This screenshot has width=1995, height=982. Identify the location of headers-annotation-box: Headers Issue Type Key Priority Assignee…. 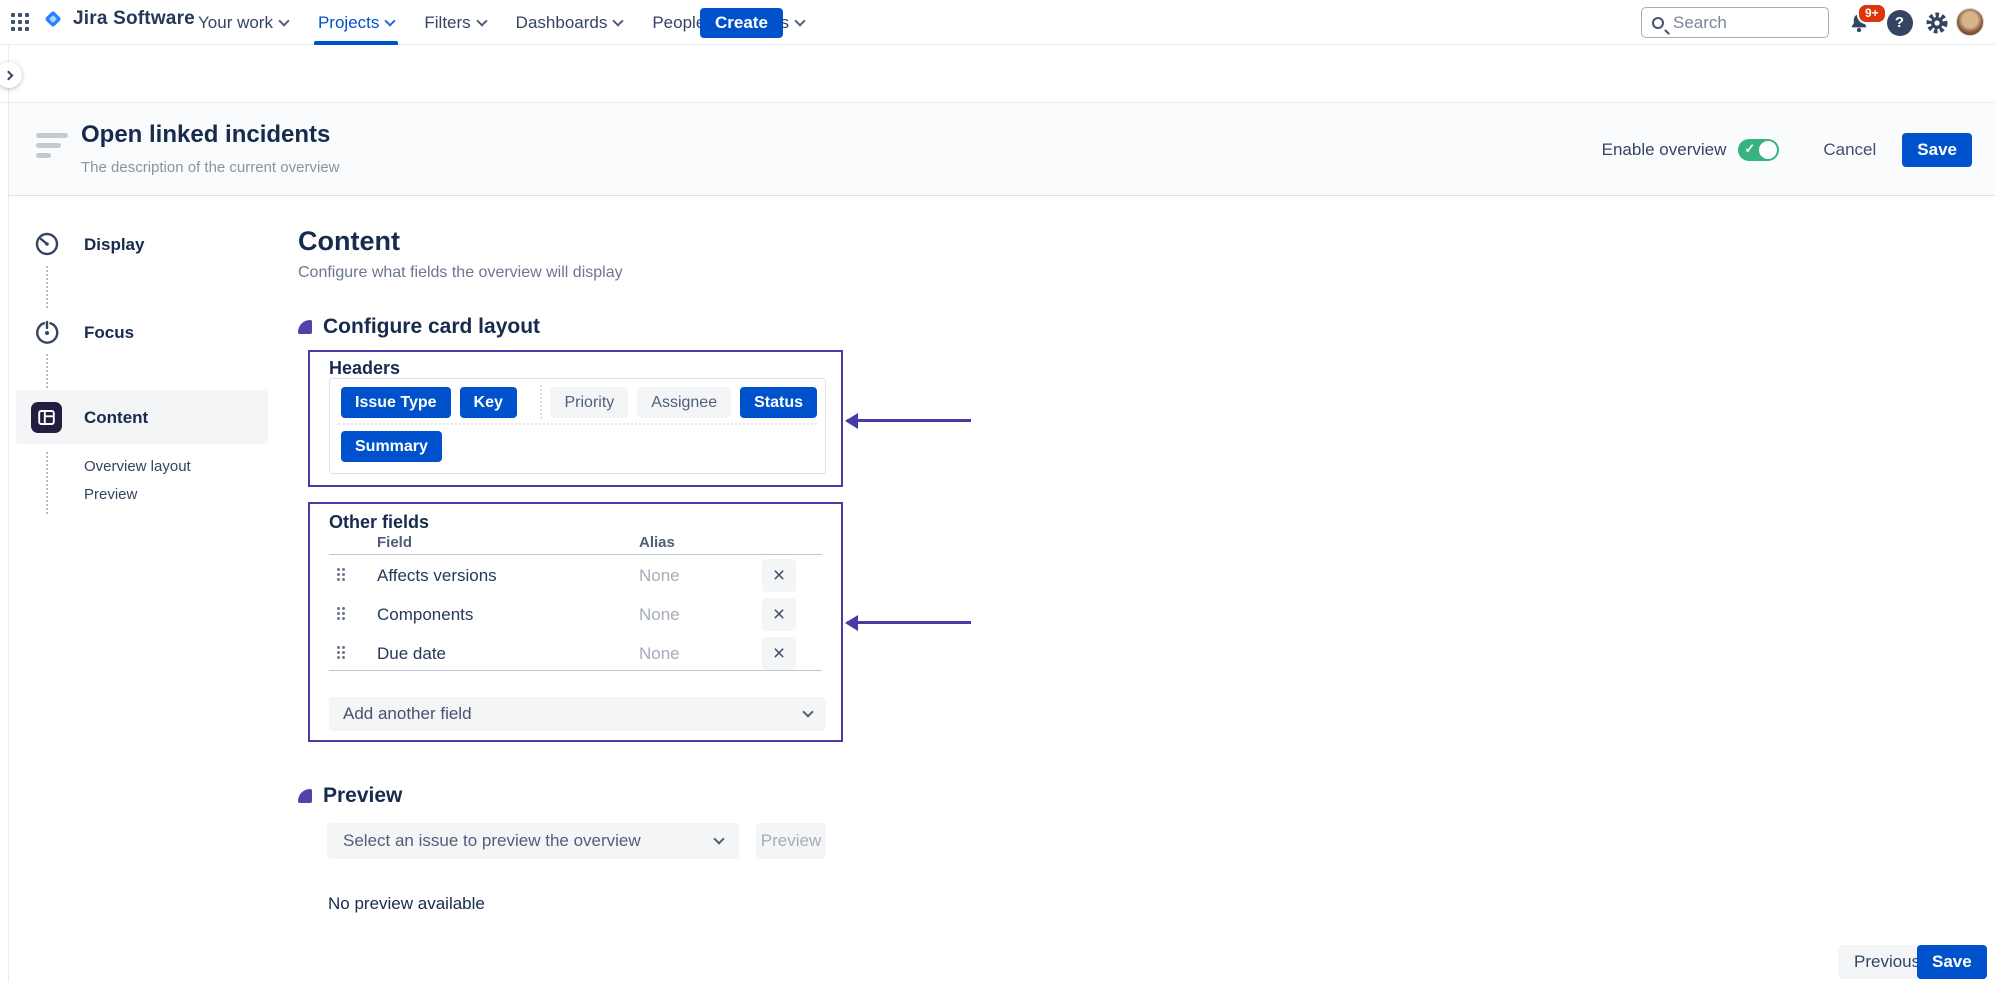
(575, 418).